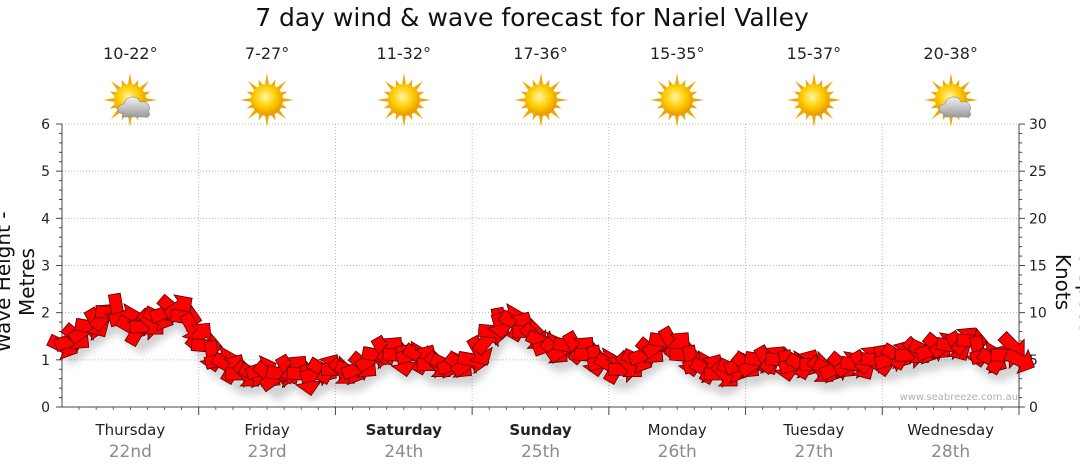 The width and height of the screenshot is (1080, 475). What do you see at coordinates (403, 430) in the screenshot?
I see `day-name-label: Saturday` at bounding box center [403, 430].